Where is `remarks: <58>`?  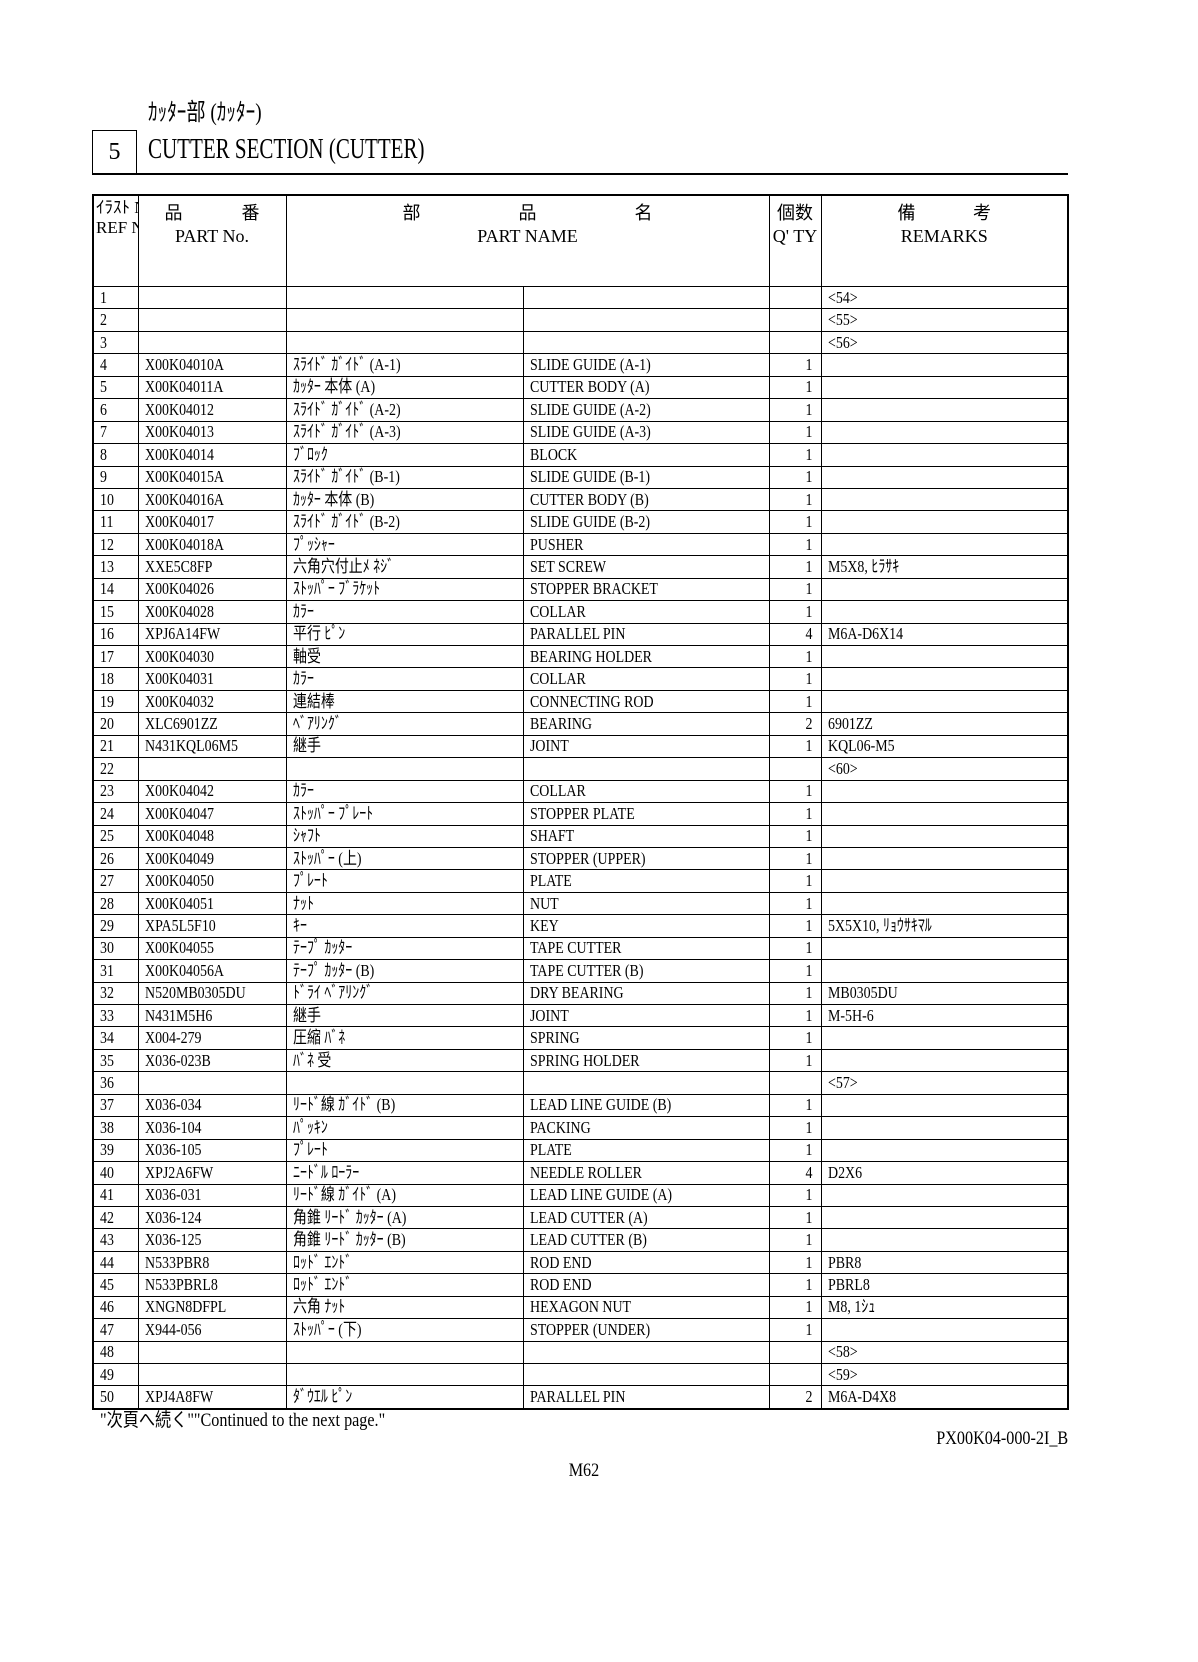
remarks: <58> is located at coordinates (944, 1352).